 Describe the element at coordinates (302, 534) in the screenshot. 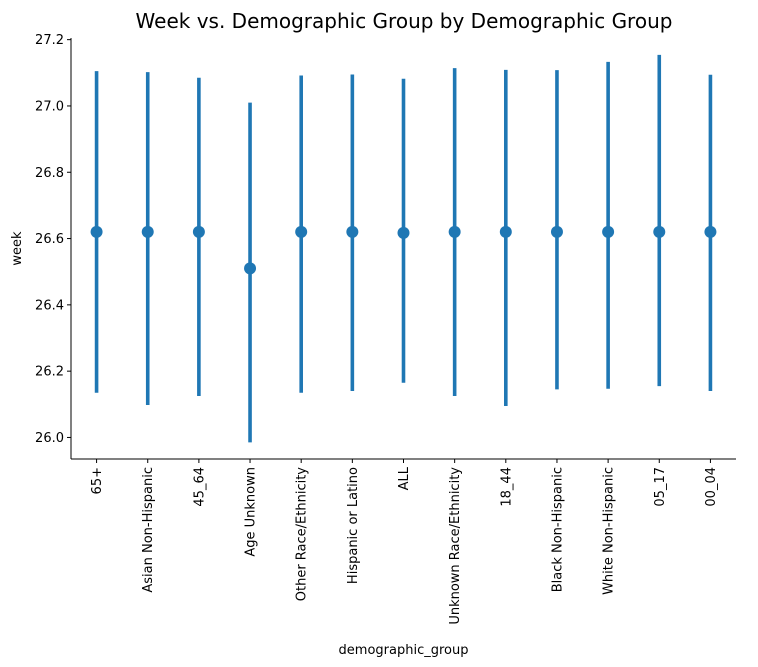

I see `x-tick-label: Other Race/Ethnicity` at that location.